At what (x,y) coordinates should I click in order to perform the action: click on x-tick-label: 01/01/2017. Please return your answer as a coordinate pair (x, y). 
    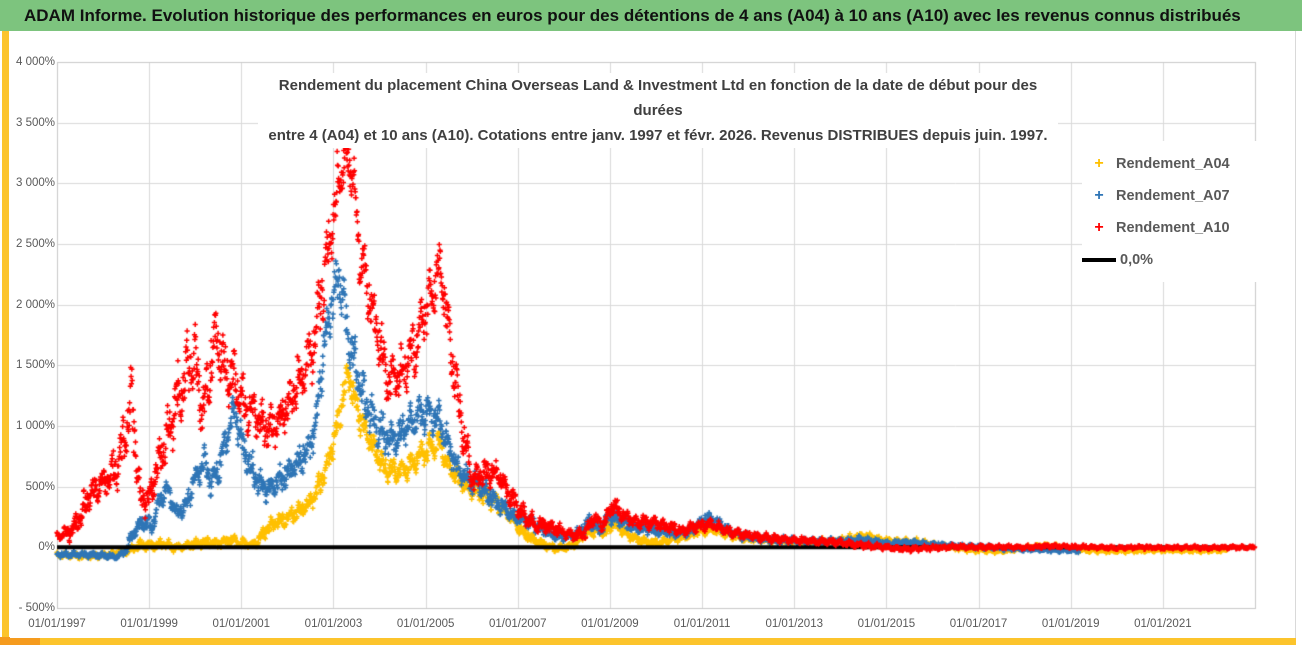
    Looking at the image, I should click on (978, 624).